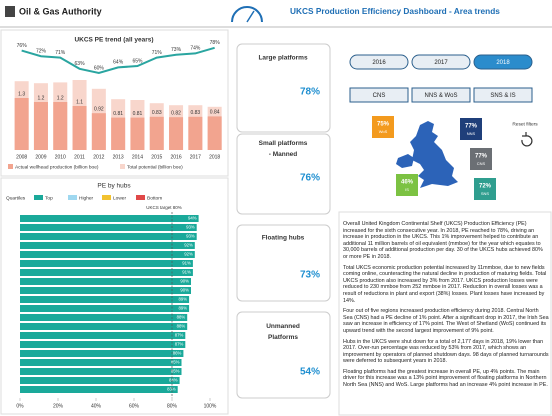 The width and height of the screenshot is (552, 416). Describe the element at coordinates (175, 362) in the screenshot. I see `hub-value-label: 85%` at that location.